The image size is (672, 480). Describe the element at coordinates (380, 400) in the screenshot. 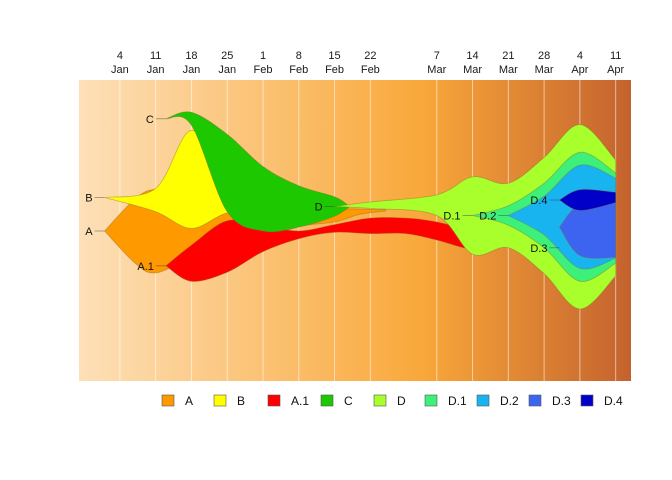

I see `legend-swatch-d` at that location.